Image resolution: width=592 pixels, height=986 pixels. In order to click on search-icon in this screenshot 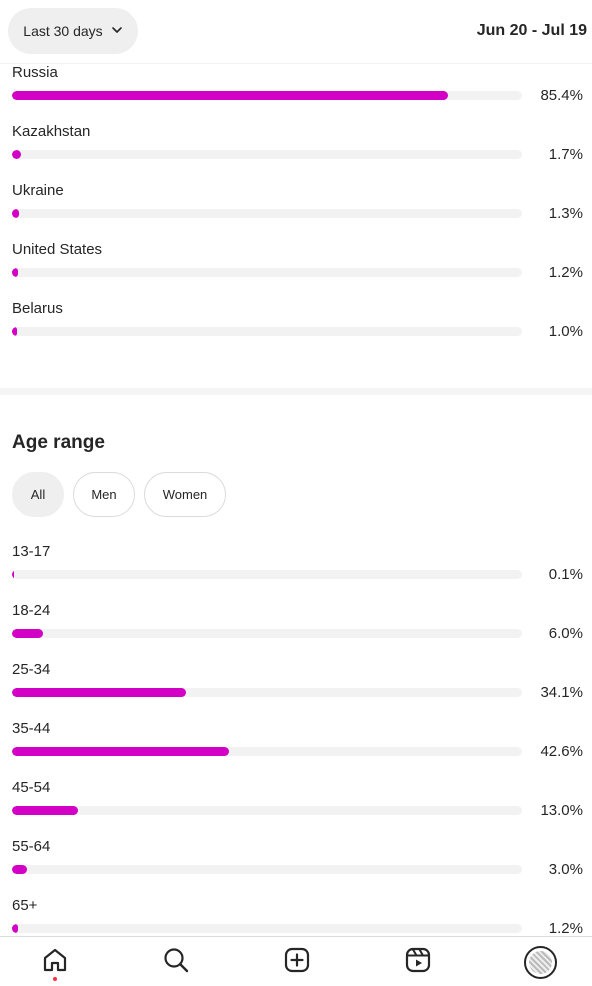, I will do `click(176, 962)`.